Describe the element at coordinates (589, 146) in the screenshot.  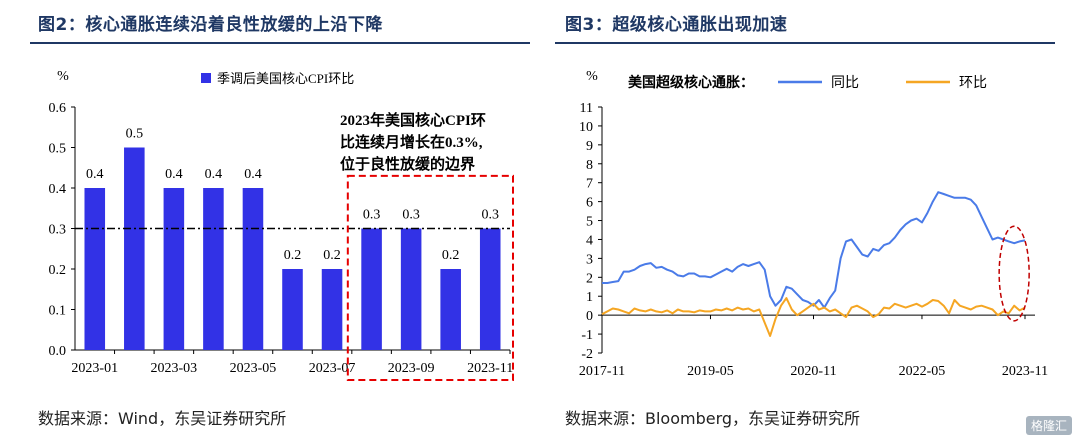
I see `right-y-tick-label: 9` at that location.